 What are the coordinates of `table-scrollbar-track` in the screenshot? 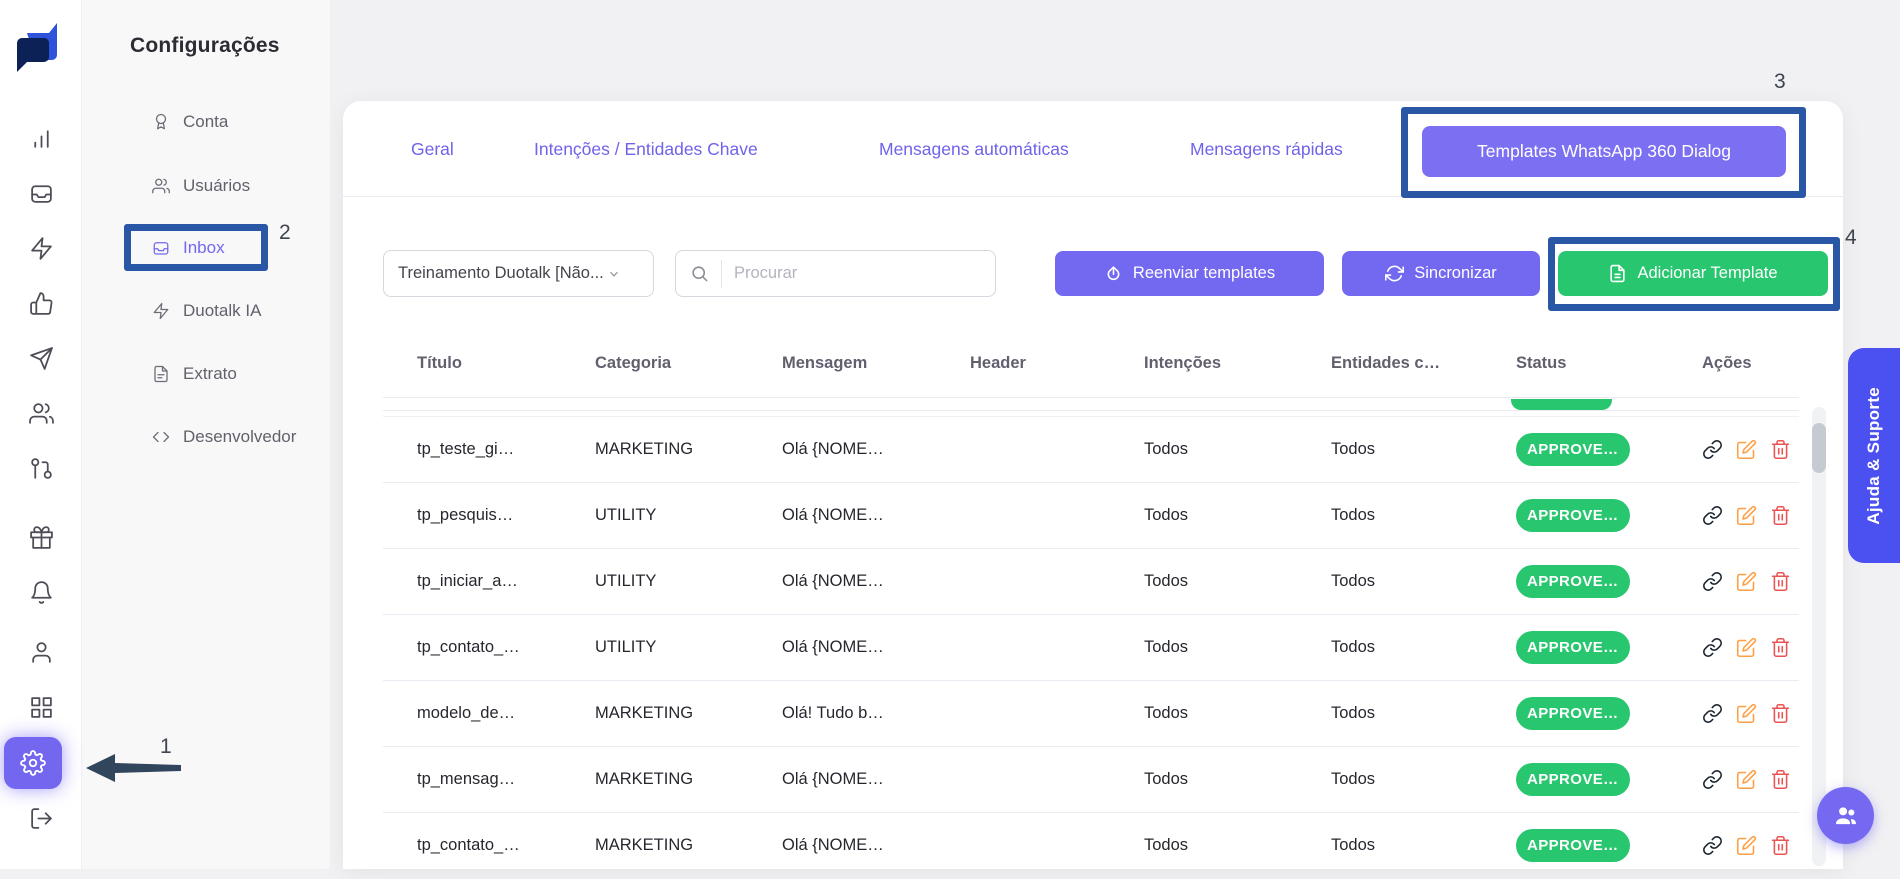 It's located at (1819, 636).